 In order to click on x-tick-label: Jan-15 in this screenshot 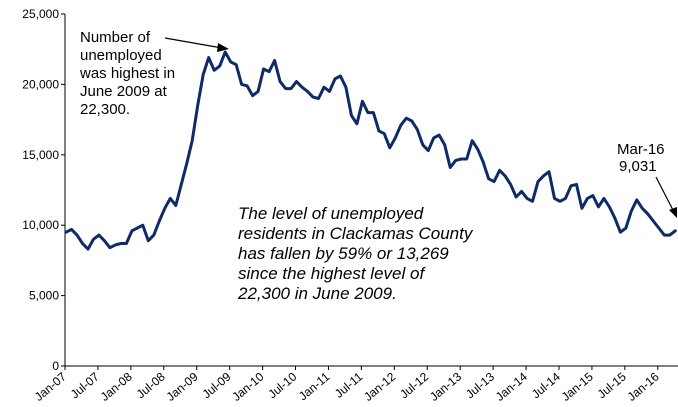, I will do `click(577, 386)`.